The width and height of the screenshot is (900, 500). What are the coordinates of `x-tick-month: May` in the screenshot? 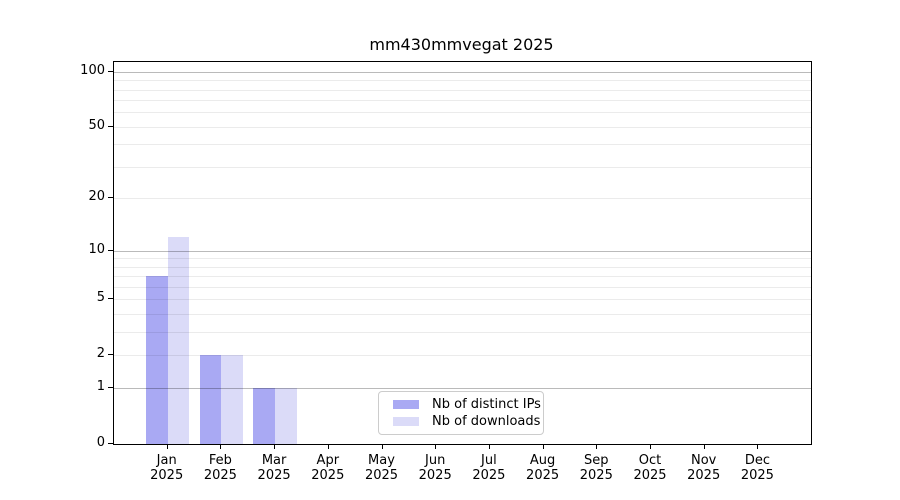 It's located at (381, 460).